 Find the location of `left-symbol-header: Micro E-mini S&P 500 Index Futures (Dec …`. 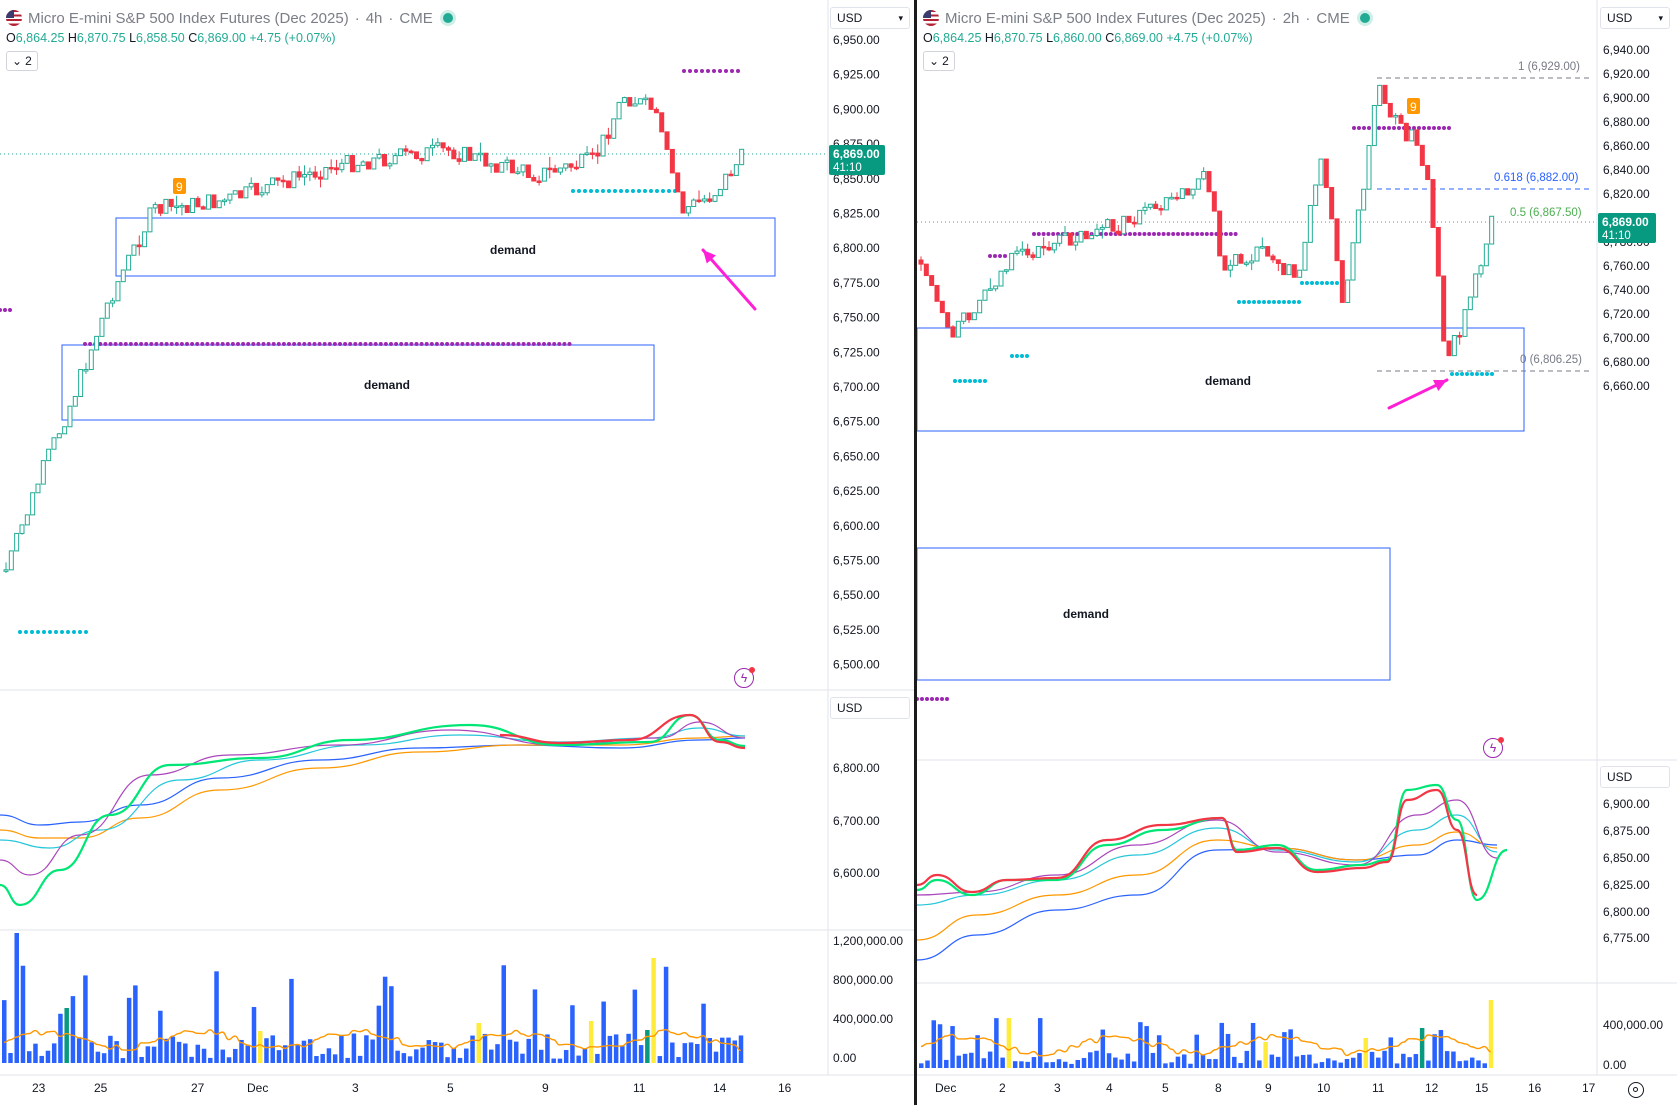

left-symbol-header: Micro E-mini S&P 500 Index Futures (Dec … is located at coordinates (229, 18).